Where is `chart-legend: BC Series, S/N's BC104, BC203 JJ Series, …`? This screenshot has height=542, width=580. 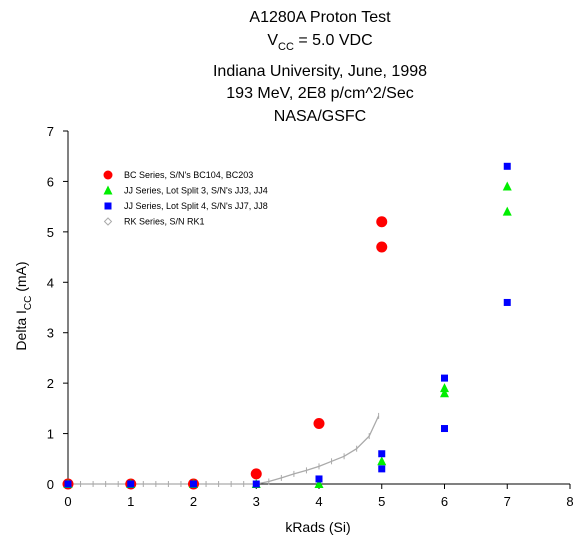
chart-legend: BC Series, S/N's BC104, BC203 JJ Series, … is located at coordinates (185, 198).